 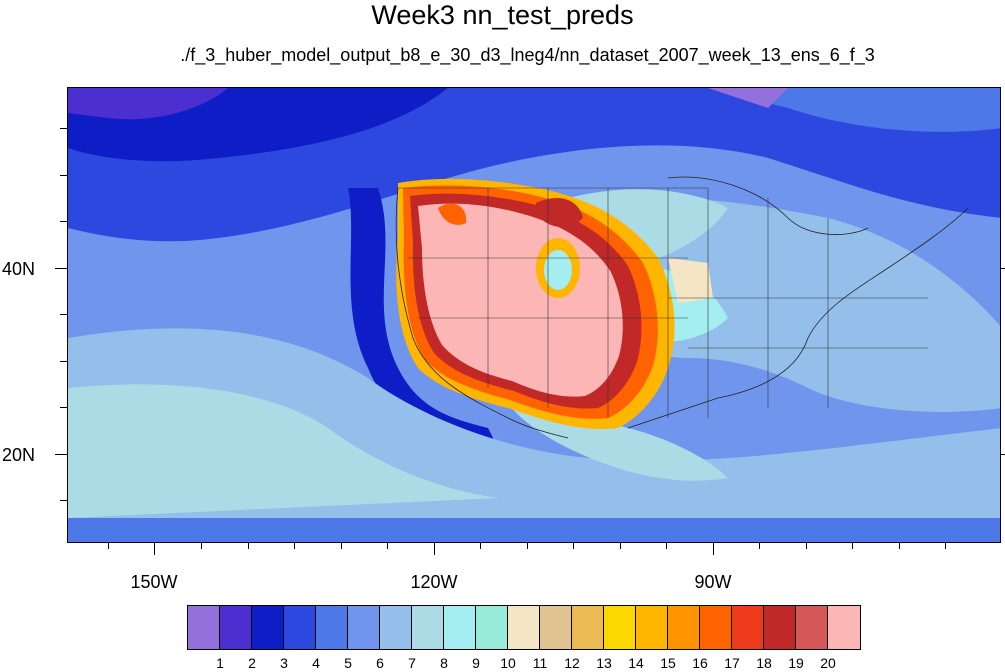 What do you see at coordinates (854, 110) in the screenshot?
I see `field-ne-band` at bounding box center [854, 110].